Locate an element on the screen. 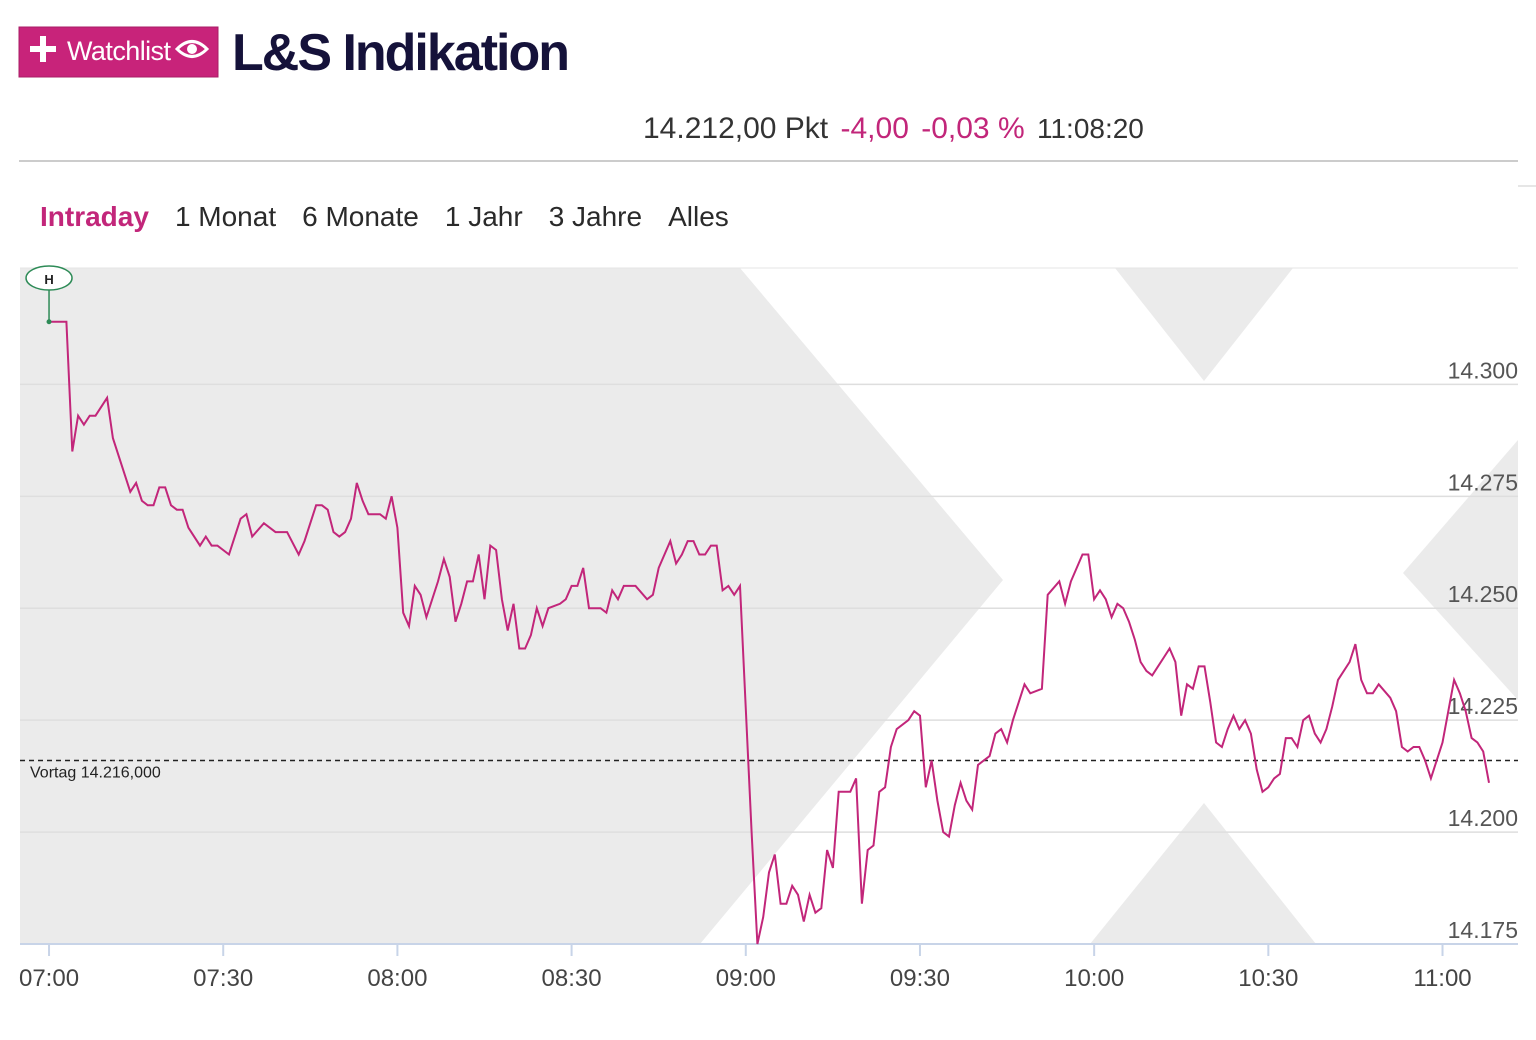  quote-price: 14.212,00 Pkt is located at coordinates (736, 128).